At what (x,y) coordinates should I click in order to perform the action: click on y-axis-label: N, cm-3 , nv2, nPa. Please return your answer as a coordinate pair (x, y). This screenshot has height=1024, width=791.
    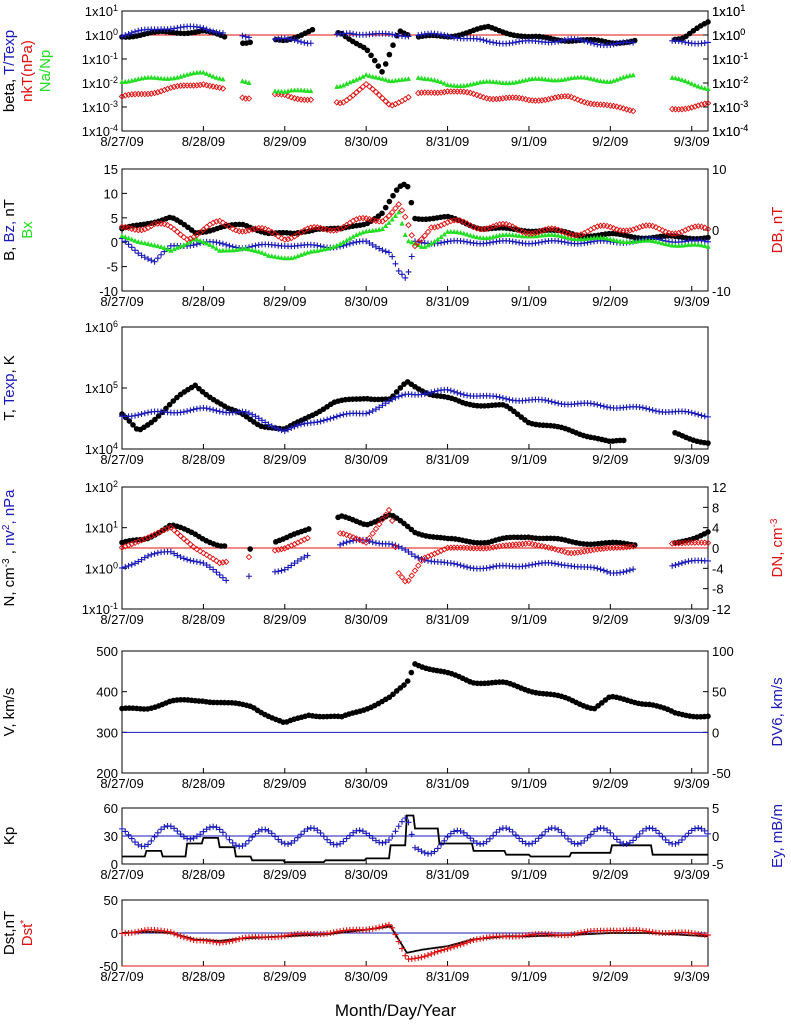
    Looking at the image, I should click on (10, 548).